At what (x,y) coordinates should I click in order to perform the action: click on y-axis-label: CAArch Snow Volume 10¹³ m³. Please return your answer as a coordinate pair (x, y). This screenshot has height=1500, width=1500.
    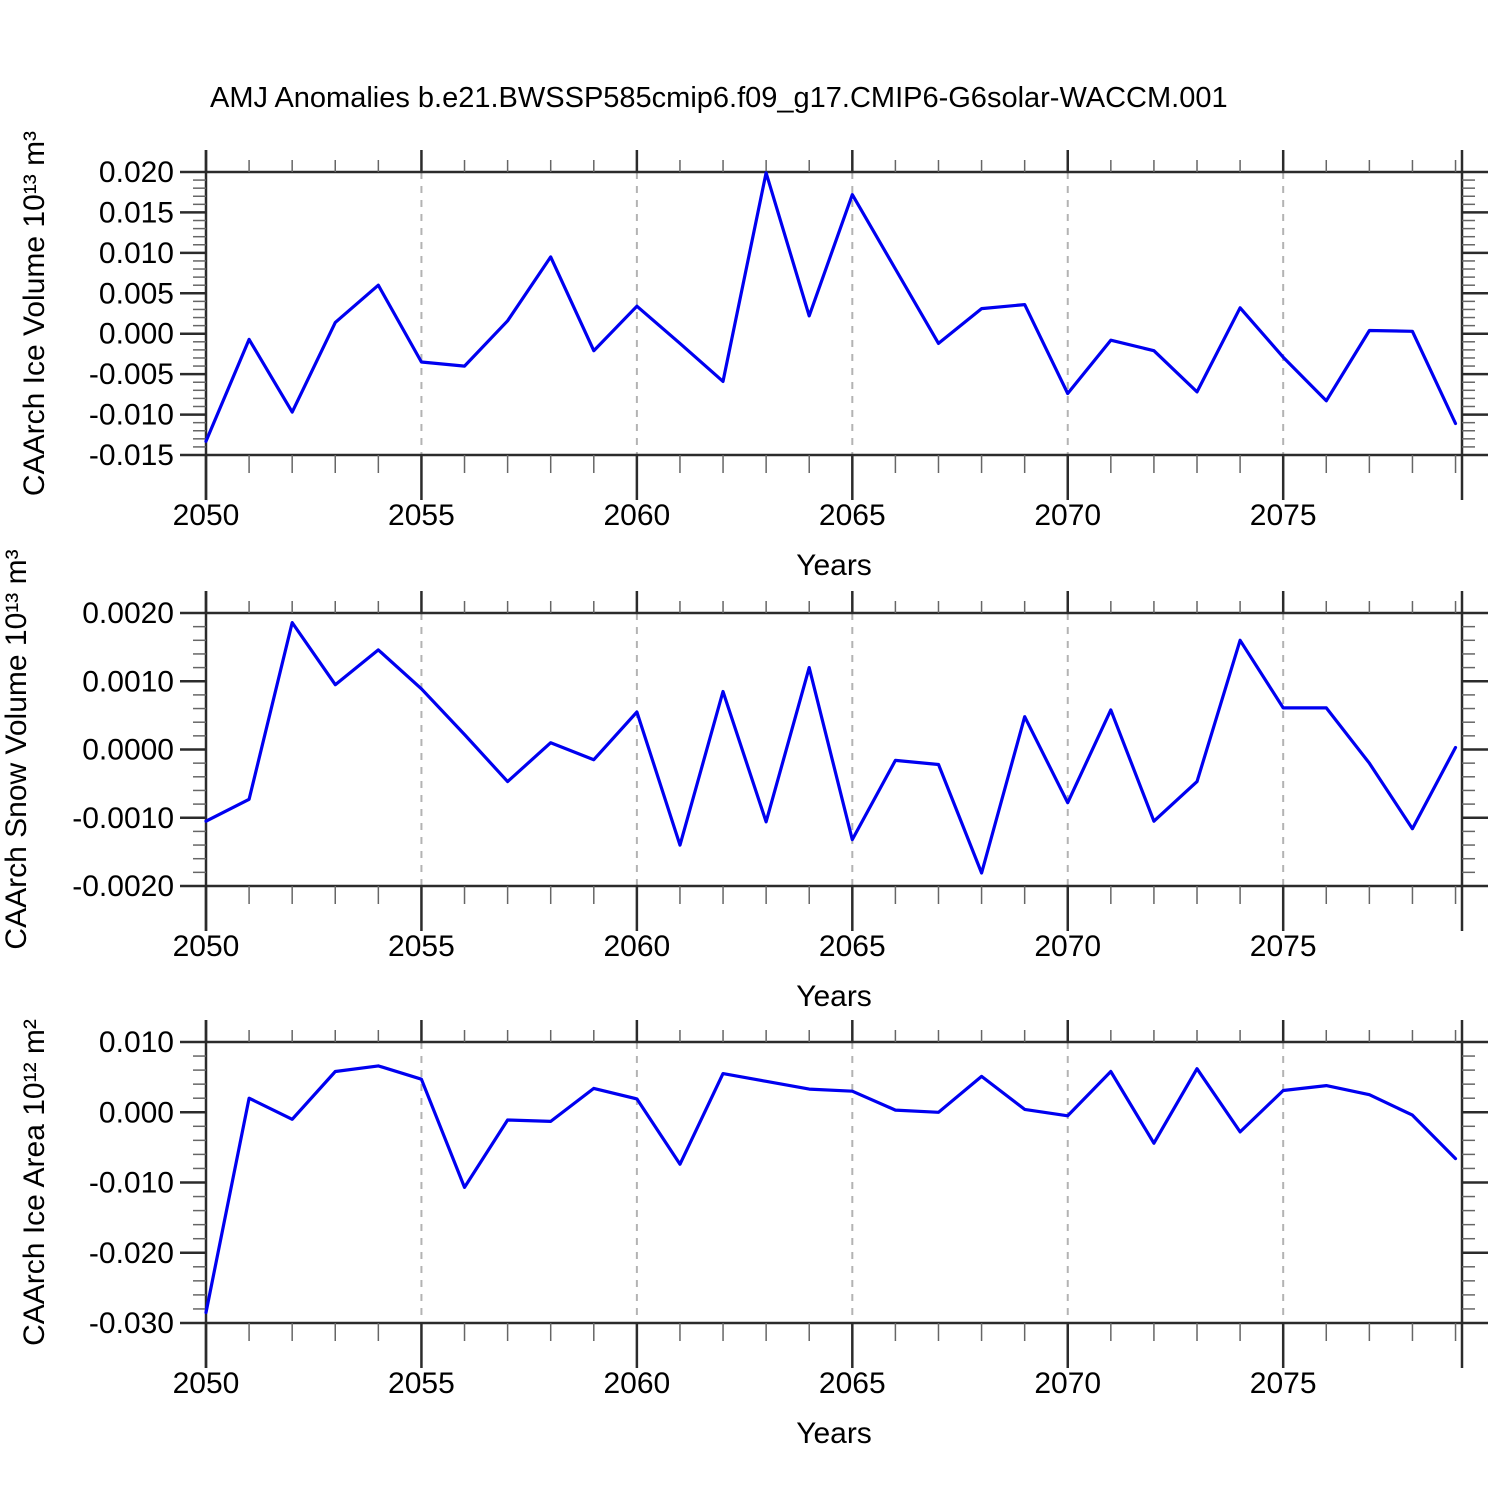
    Looking at the image, I should click on (16, 749).